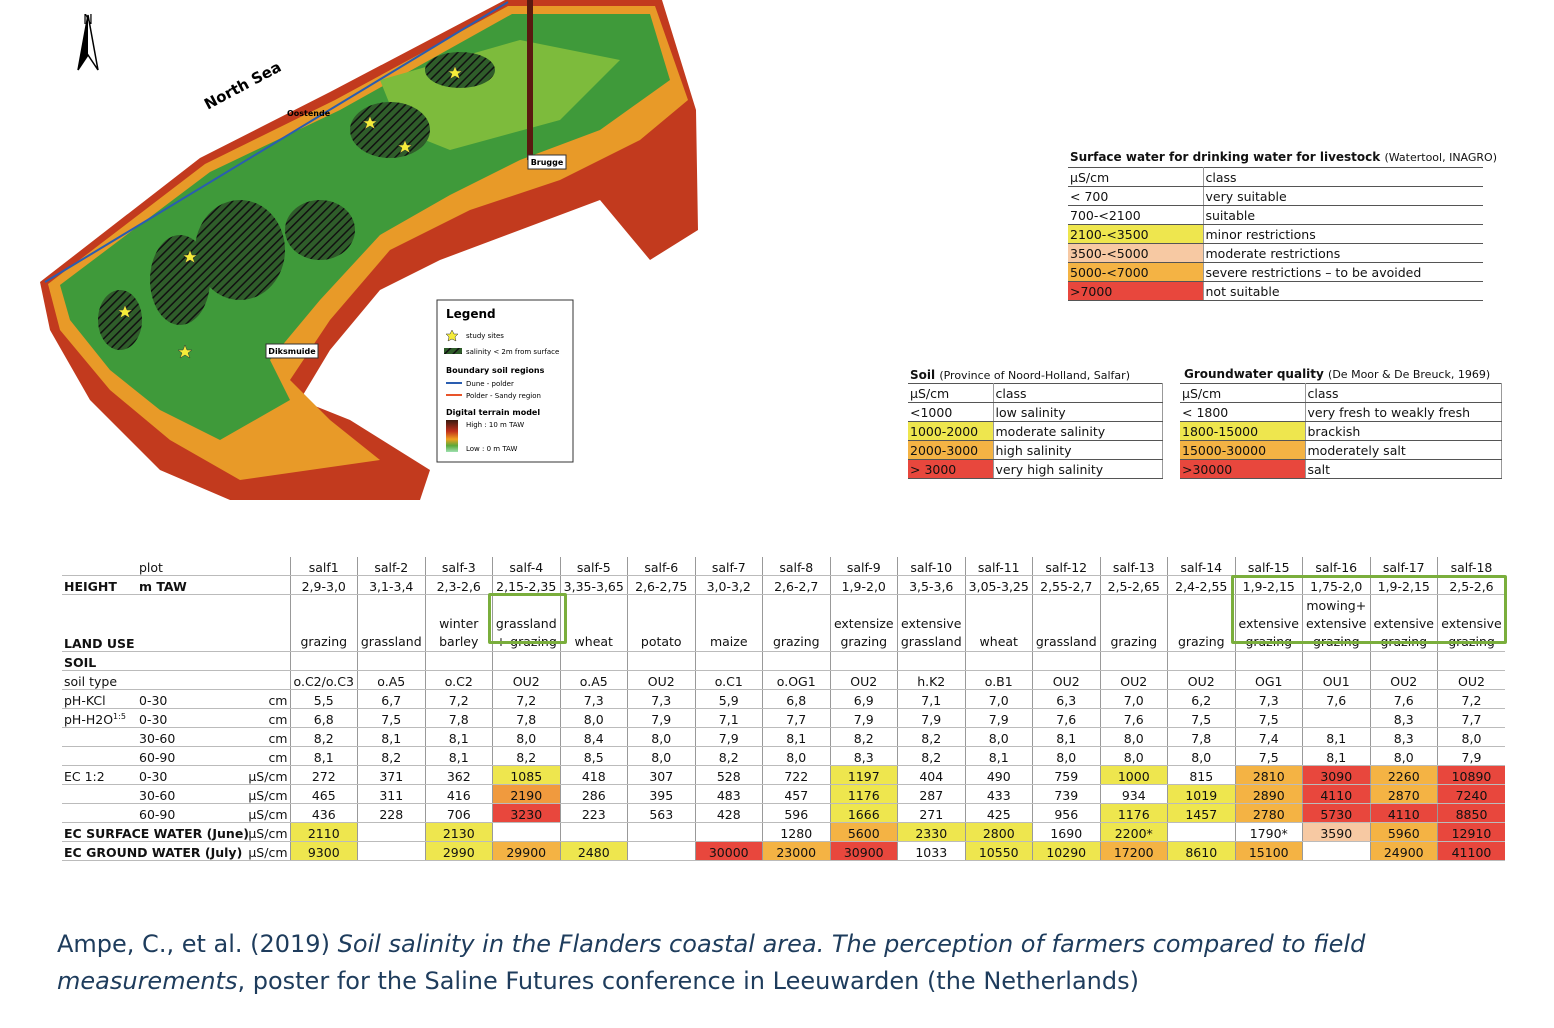  I want to click on value-cell: 2890, so click(1268, 794).